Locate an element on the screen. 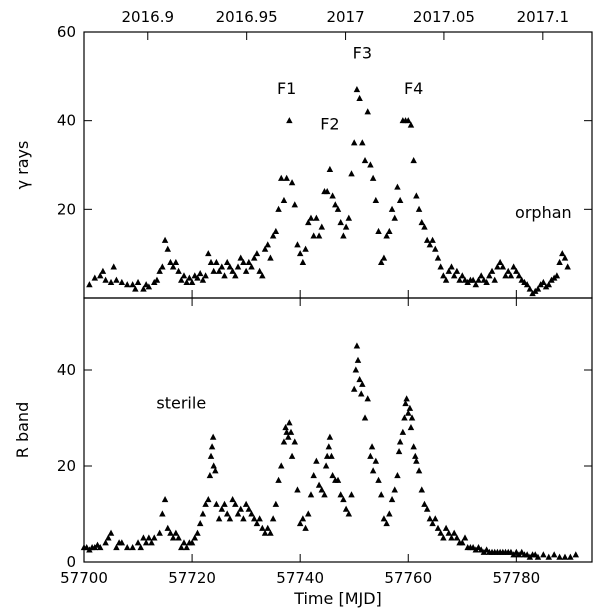 The width and height of the screenshot is (602, 611). bottom-mjd-label: 57780 is located at coordinates (516, 578).